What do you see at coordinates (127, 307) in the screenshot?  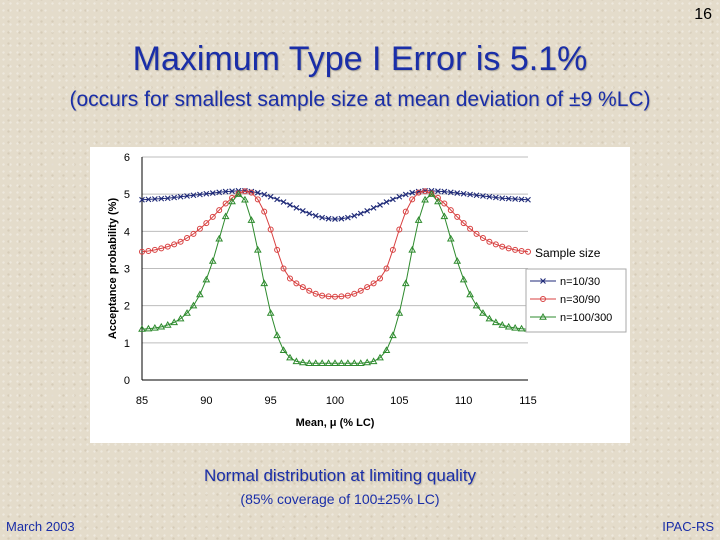 I see `y-tick-label: 2` at bounding box center [127, 307].